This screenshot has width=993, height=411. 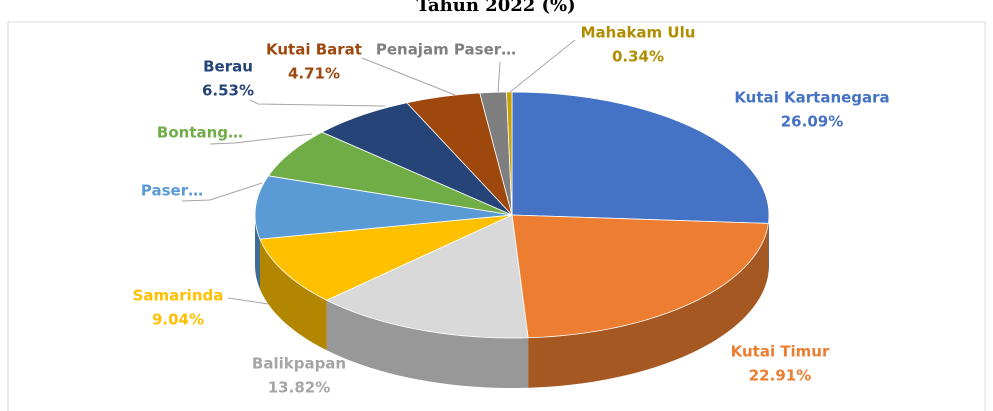 What do you see at coordinates (812, 122) in the screenshot?
I see `data-label-value: 26.09%` at bounding box center [812, 122].